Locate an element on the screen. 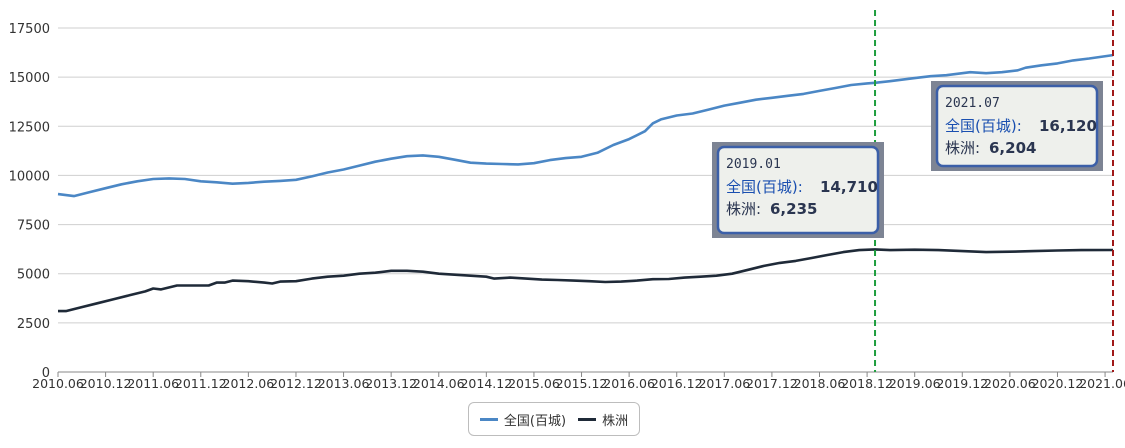 This screenshot has width=1125, height=448. x-tick-label: 2020.12 is located at coordinates (1058, 383).